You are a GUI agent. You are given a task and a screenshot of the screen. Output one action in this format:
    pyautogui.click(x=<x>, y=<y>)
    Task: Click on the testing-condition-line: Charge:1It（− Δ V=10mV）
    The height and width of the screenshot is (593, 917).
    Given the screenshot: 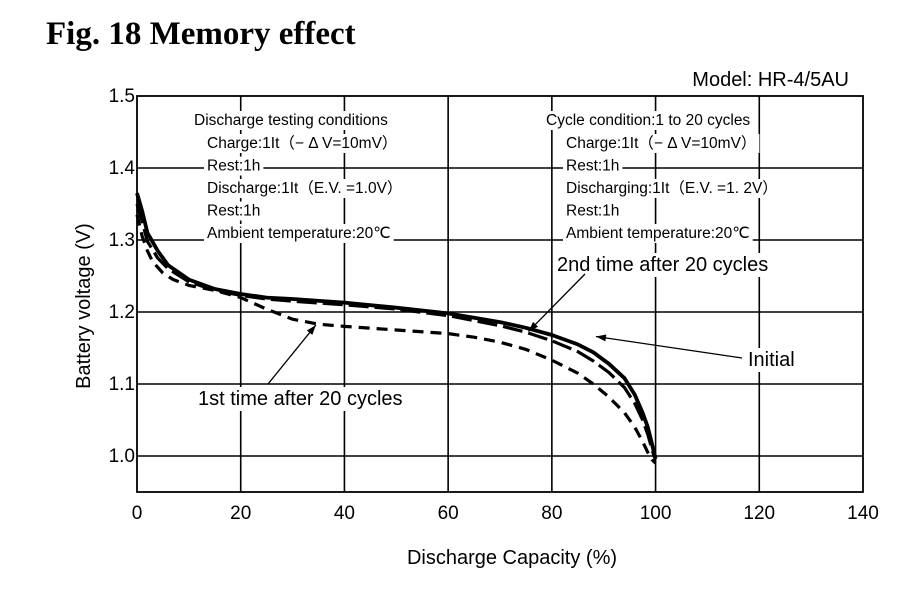 What is the action you would take?
    pyautogui.click(x=302, y=143)
    